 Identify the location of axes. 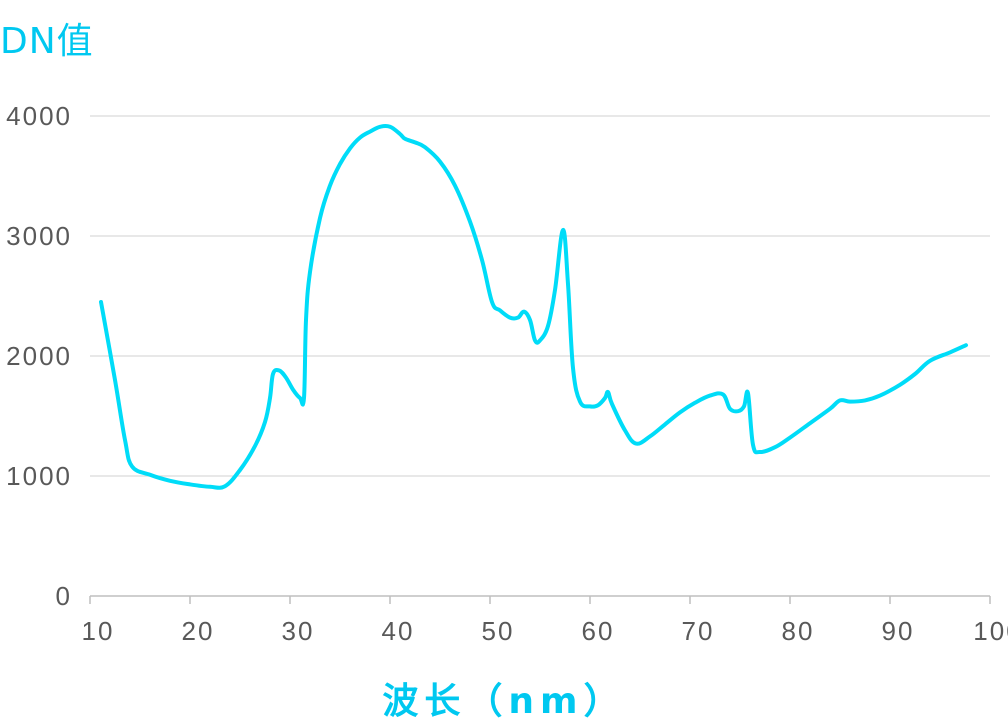
(540, 599).